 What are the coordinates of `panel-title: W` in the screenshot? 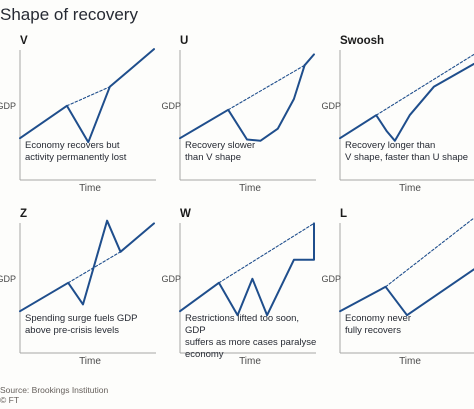 It's located at (185, 214).